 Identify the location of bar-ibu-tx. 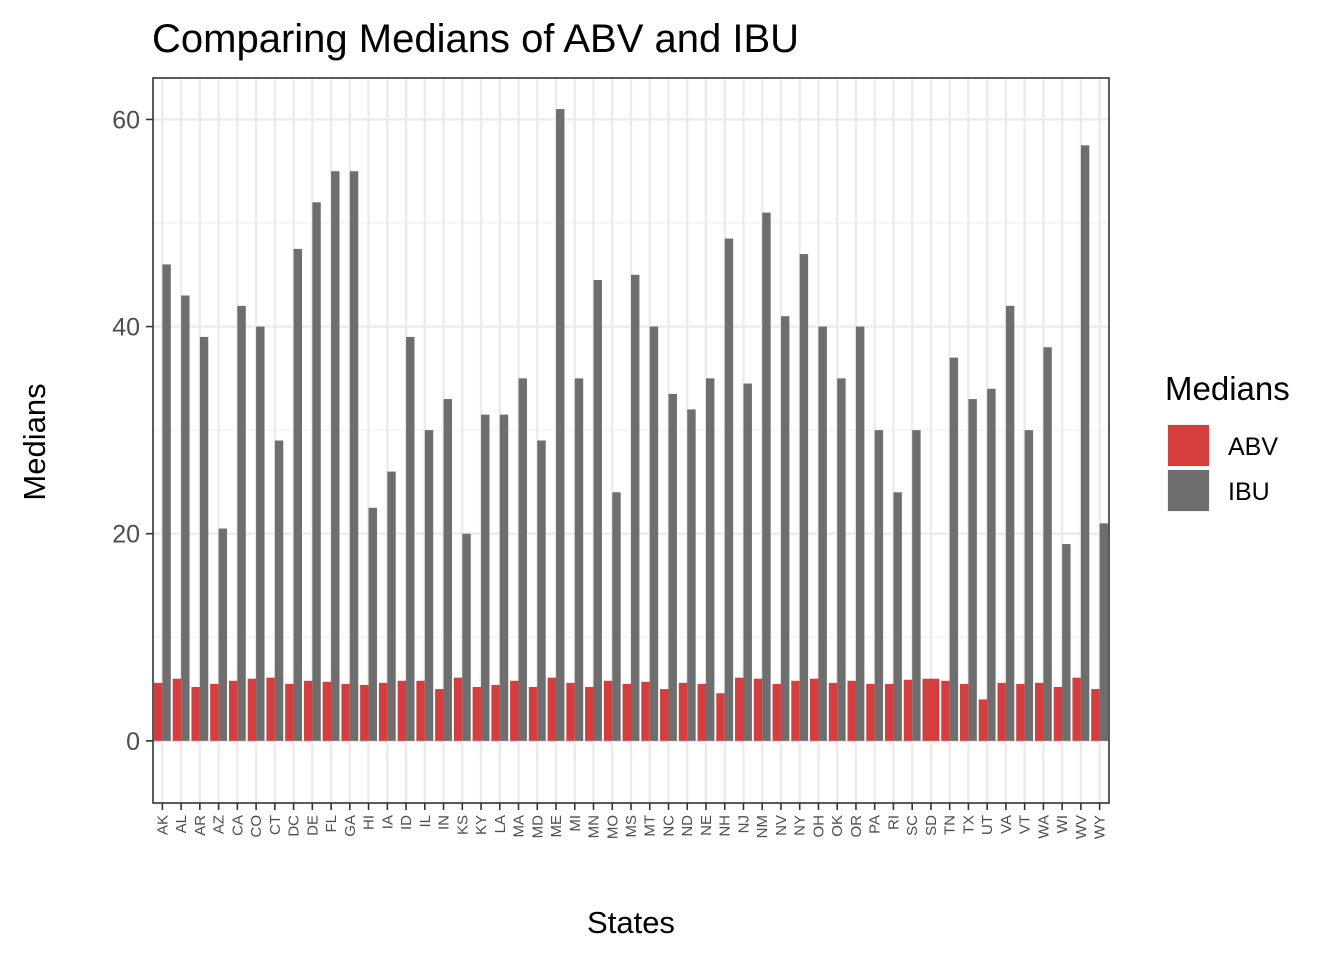
(972, 570).